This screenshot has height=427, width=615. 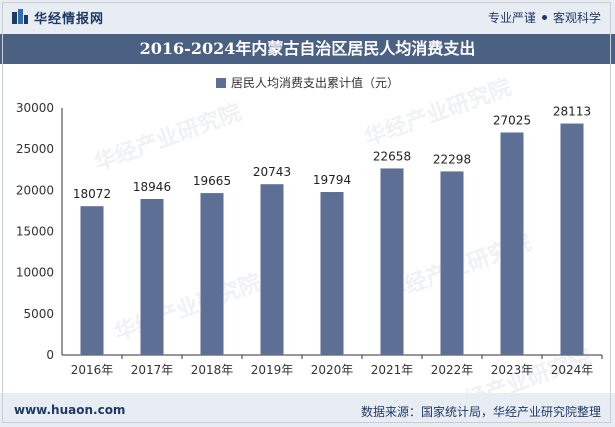 I want to click on slogan-right: 客观科学, so click(x=576, y=18).